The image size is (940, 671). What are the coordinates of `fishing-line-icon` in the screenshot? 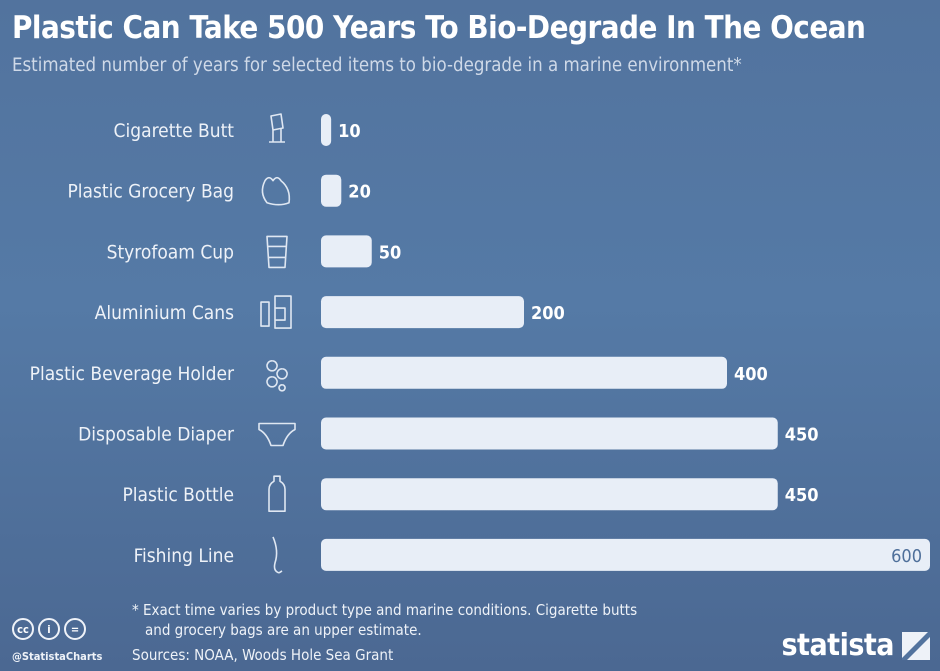 It's located at (277, 555).